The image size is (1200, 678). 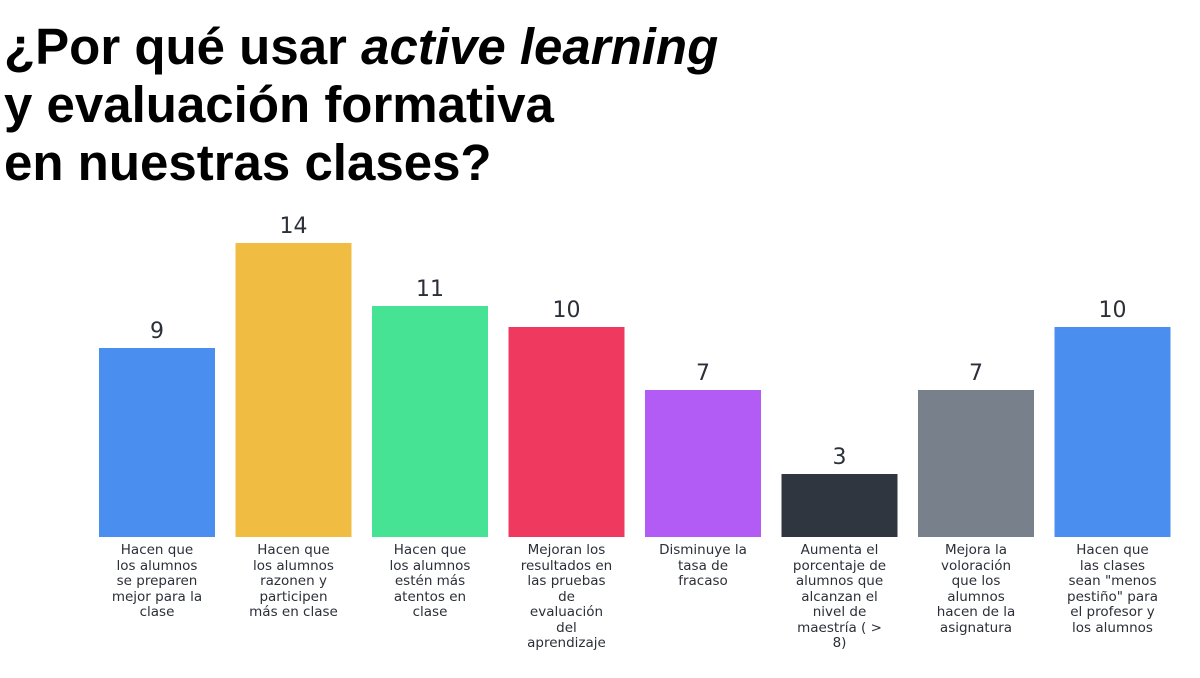 What do you see at coordinates (1113, 310) in the screenshot?
I see `value-label-8: 10` at bounding box center [1113, 310].